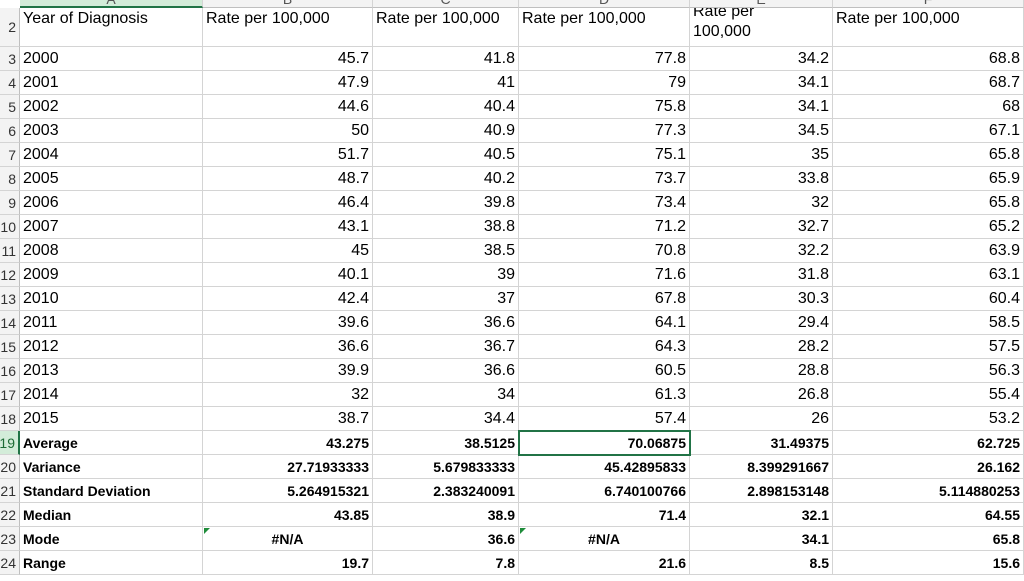 The width and height of the screenshot is (1024, 581). I want to click on cell: 40.1, so click(288, 275).